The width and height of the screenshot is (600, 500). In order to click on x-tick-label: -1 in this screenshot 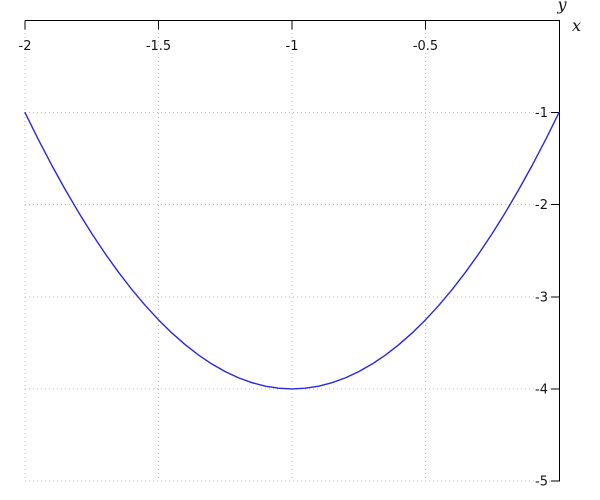, I will do `click(292, 46)`.